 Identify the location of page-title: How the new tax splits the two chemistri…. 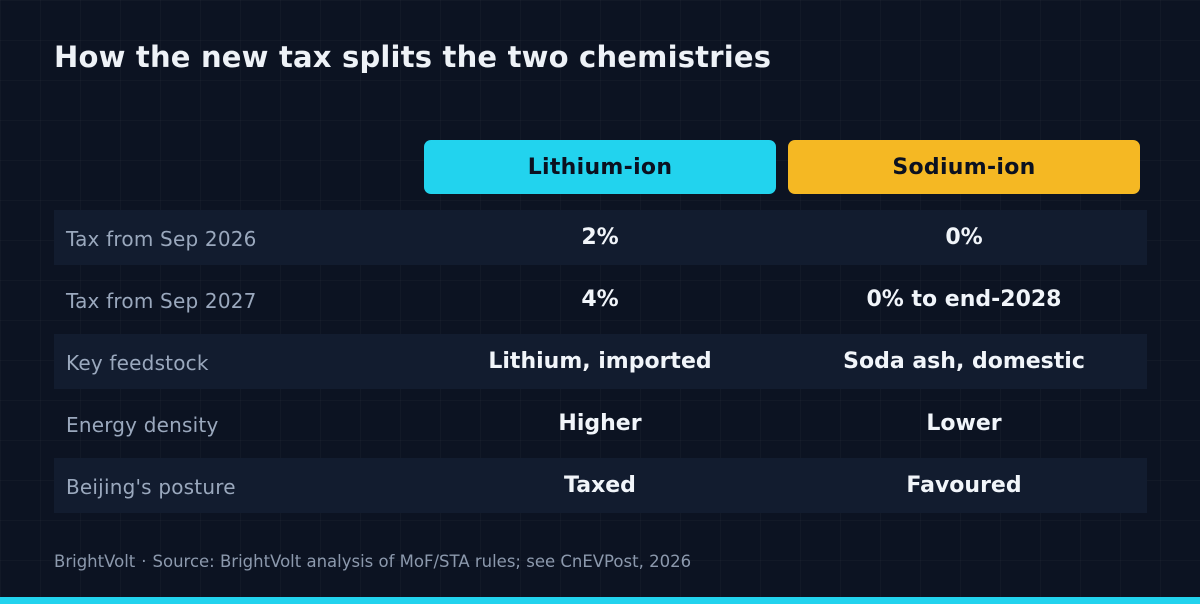
(413, 57).